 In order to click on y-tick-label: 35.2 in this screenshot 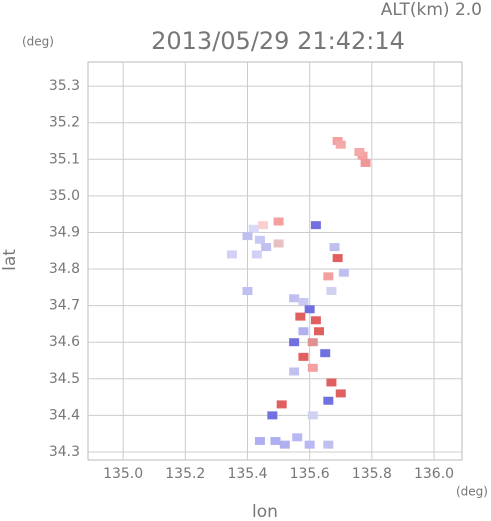, I will do `click(64, 123)`.